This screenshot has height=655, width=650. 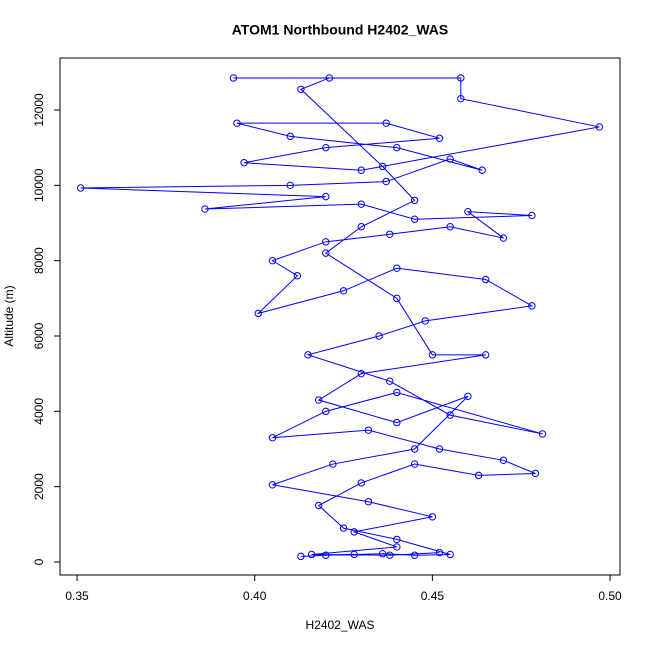 What do you see at coordinates (39, 561) in the screenshot?
I see `y-tick-label: 0` at bounding box center [39, 561].